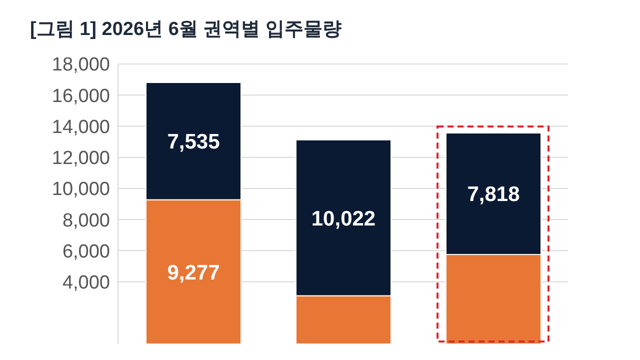 The width and height of the screenshot is (640, 360). I want to click on chart-title: [그림 1] 2026년 6월 권역별 입주물량, so click(185, 30).